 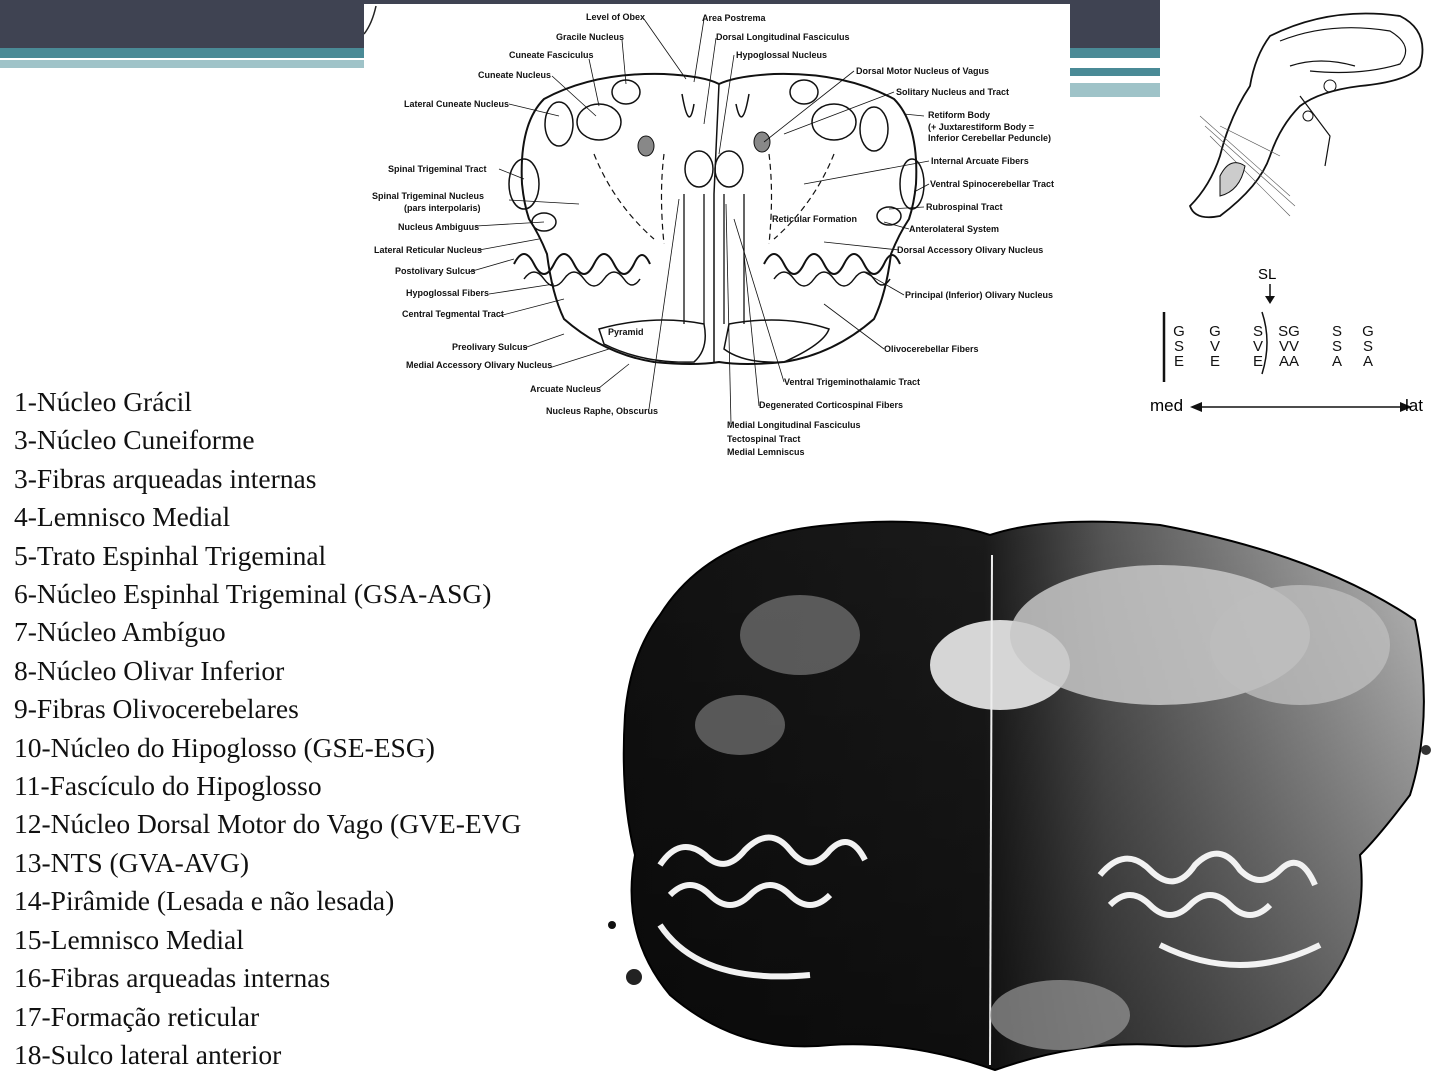 What do you see at coordinates (182, 64) in the screenshot?
I see `header-stripe-light` at bounding box center [182, 64].